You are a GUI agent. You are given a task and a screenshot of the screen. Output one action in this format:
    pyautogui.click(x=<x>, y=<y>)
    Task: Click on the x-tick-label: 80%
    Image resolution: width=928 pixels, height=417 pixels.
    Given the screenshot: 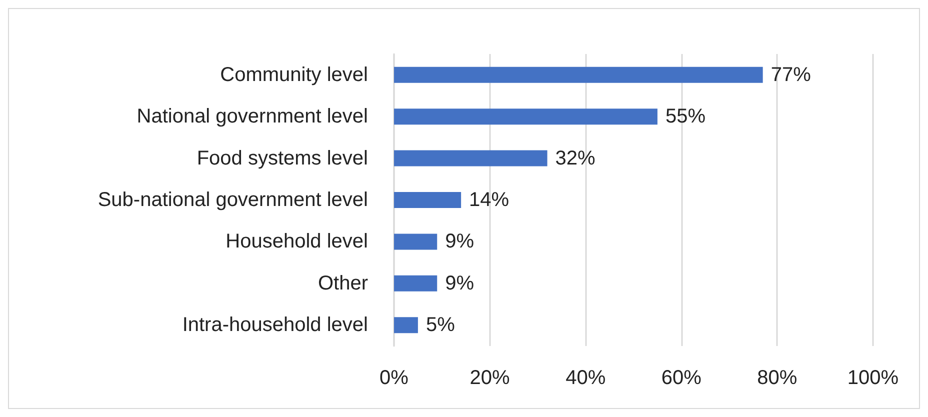 What is the action you would take?
    pyautogui.click(x=777, y=378)
    